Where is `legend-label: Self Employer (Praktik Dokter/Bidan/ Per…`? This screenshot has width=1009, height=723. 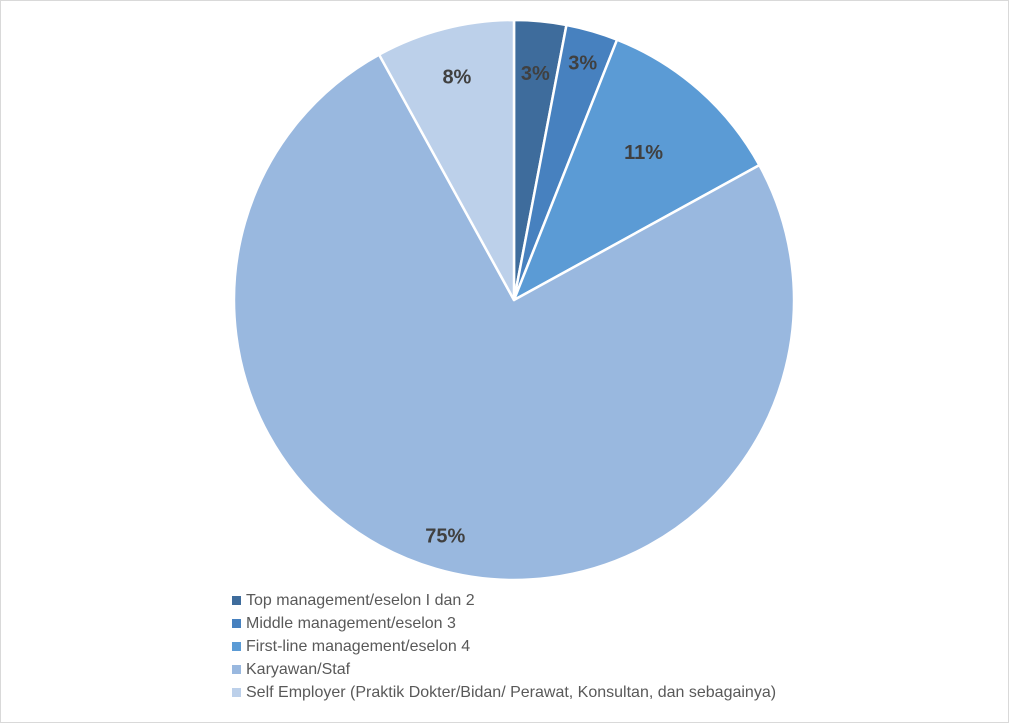 legend-label: Self Employer (Praktik Dokter/Bidan/ Per… is located at coordinates (511, 692).